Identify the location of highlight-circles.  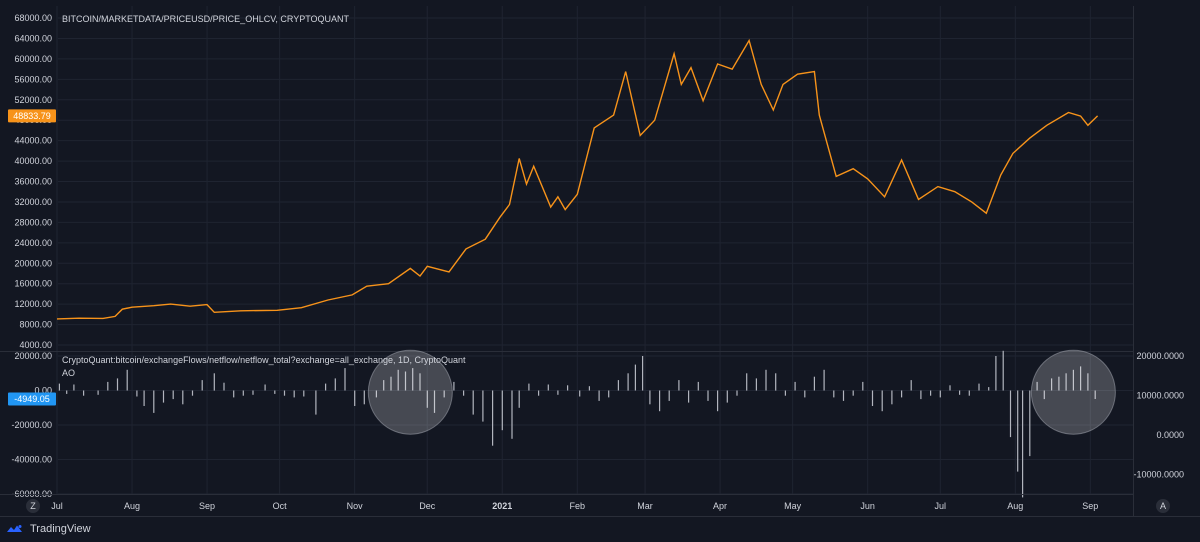
(741, 392).